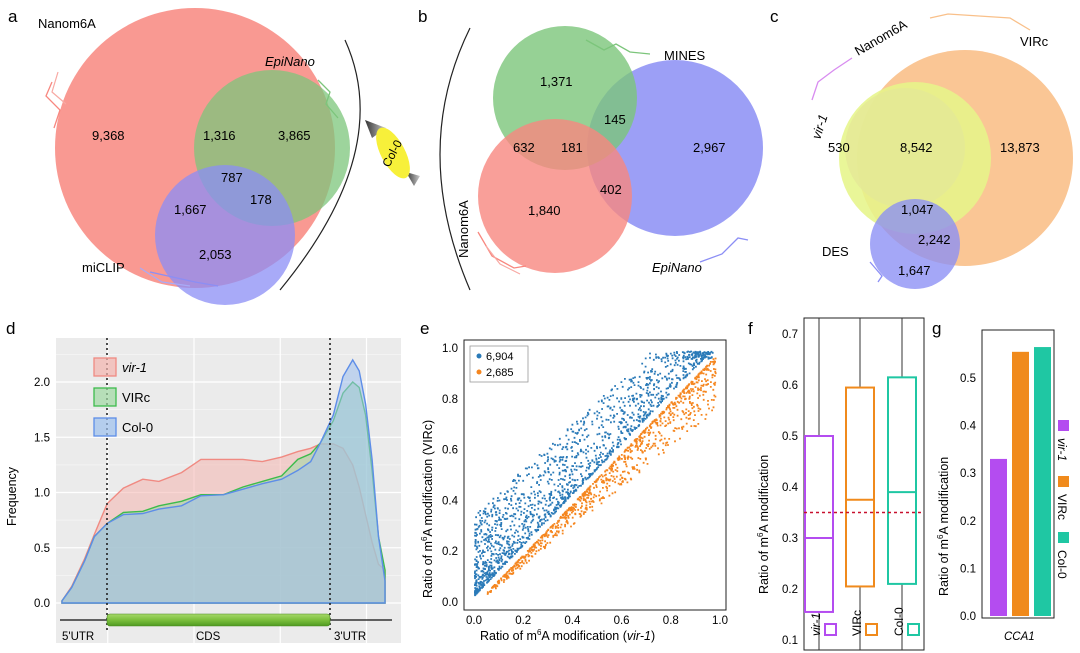 The height and width of the screenshot is (653, 1080). Describe the element at coordinates (42, 438) in the screenshot. I see `y-tick-label: 1.5` at that location.